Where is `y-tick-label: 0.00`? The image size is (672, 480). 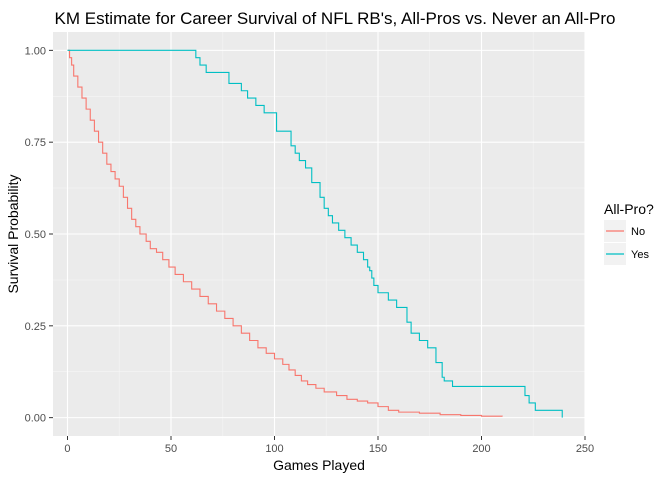
y-tick-label: 0.00 is located at coordinates (35, 419).